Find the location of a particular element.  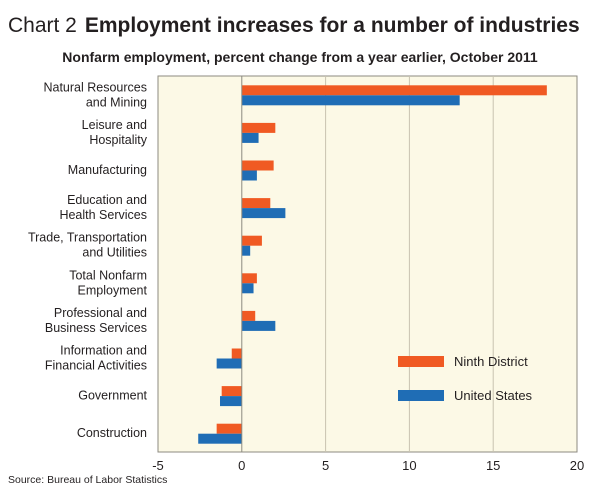

category-label: Education and is located at coordinates (107, 200).